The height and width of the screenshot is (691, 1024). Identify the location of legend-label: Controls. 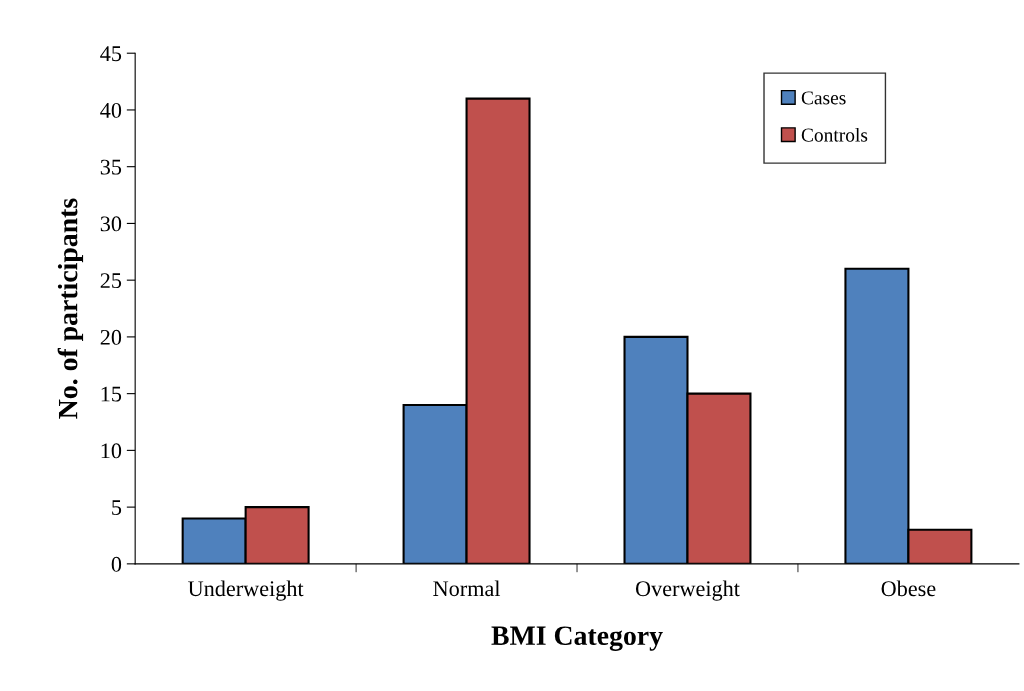
(834, 134).